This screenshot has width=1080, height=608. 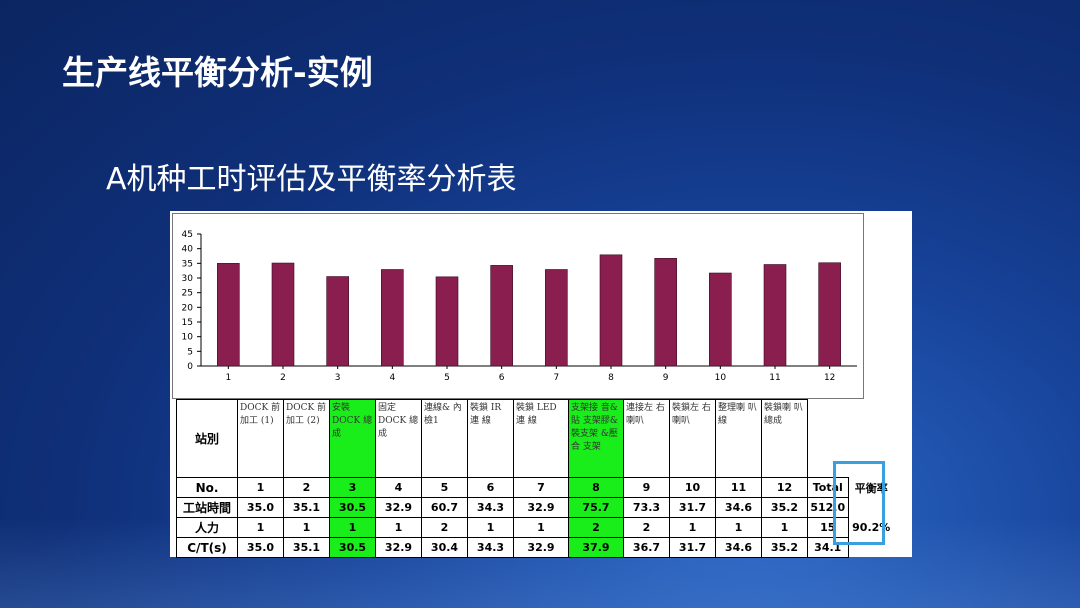 What do you see at coordinates (692, 438) in the screenshot?
I see `station-name: 裝鎖左 右喇叭` at bounding box center [692, 438].